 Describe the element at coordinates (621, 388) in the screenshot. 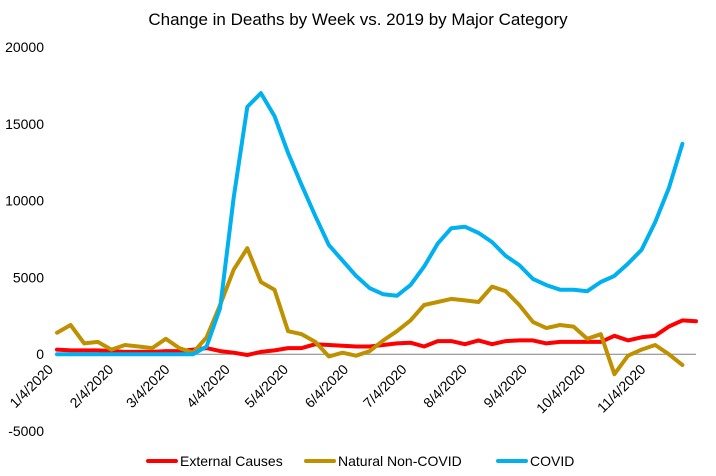

I see `x-tick-label: 11/4/2020` at that location.